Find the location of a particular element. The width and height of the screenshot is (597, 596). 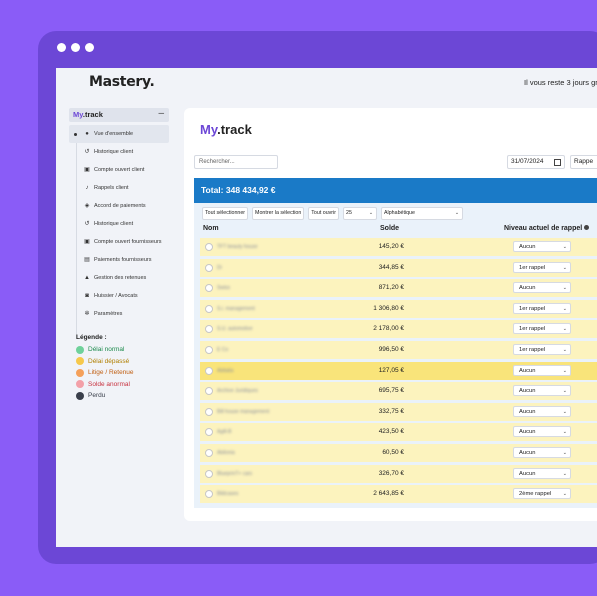

table-row: TFT beauty house 145,20 € Aucun ⌄ is located at coordinates (398, 247).